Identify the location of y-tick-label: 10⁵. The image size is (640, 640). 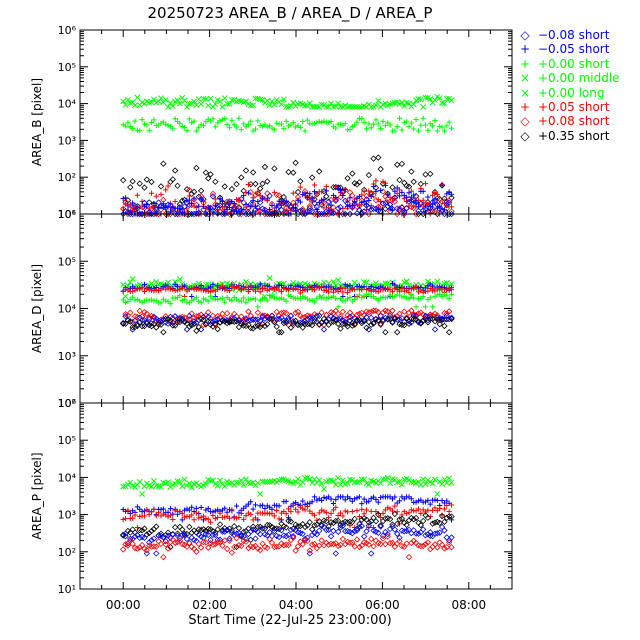
(67, 261).